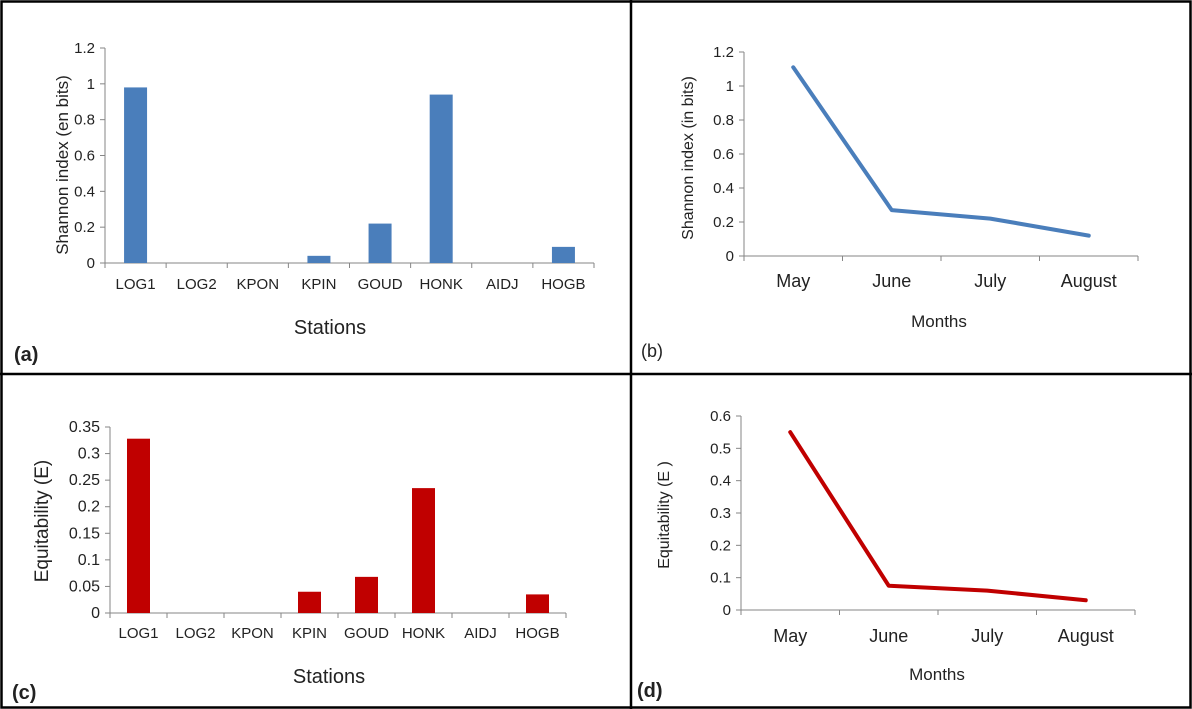 This screenshot has height=709, width=1192. What do you see at coordinates (652, 351) in the screenshot?
I see `panel-b-label: (b)` at bounding box center [652, 351].